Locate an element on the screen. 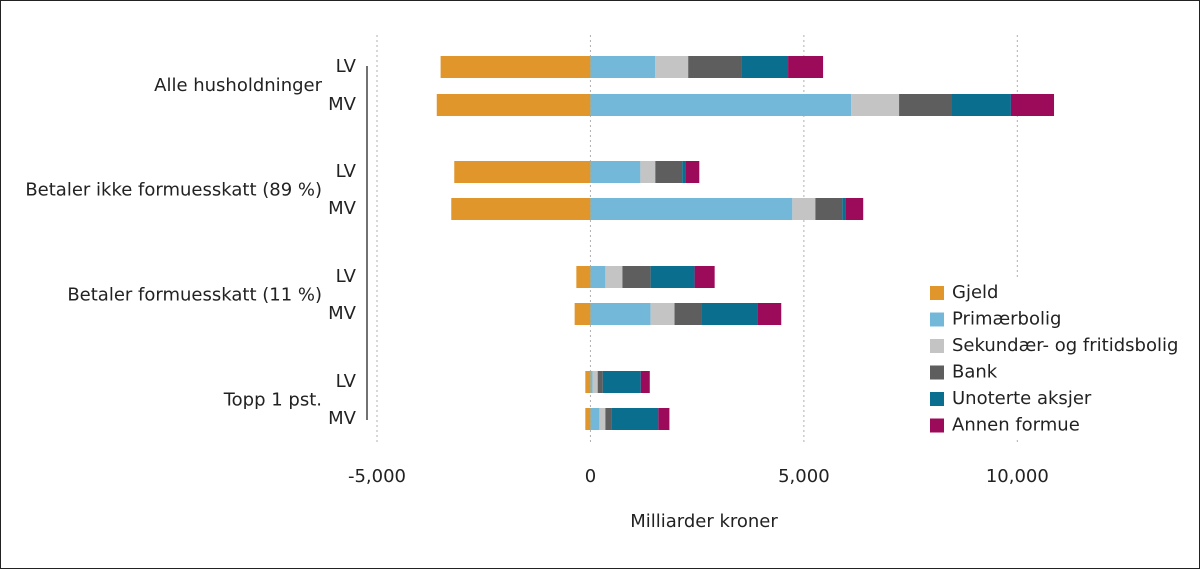 The width and height of the screenshot is (1200, 569). x-tick-label: -5,000 is located at coordinates (377, 476).